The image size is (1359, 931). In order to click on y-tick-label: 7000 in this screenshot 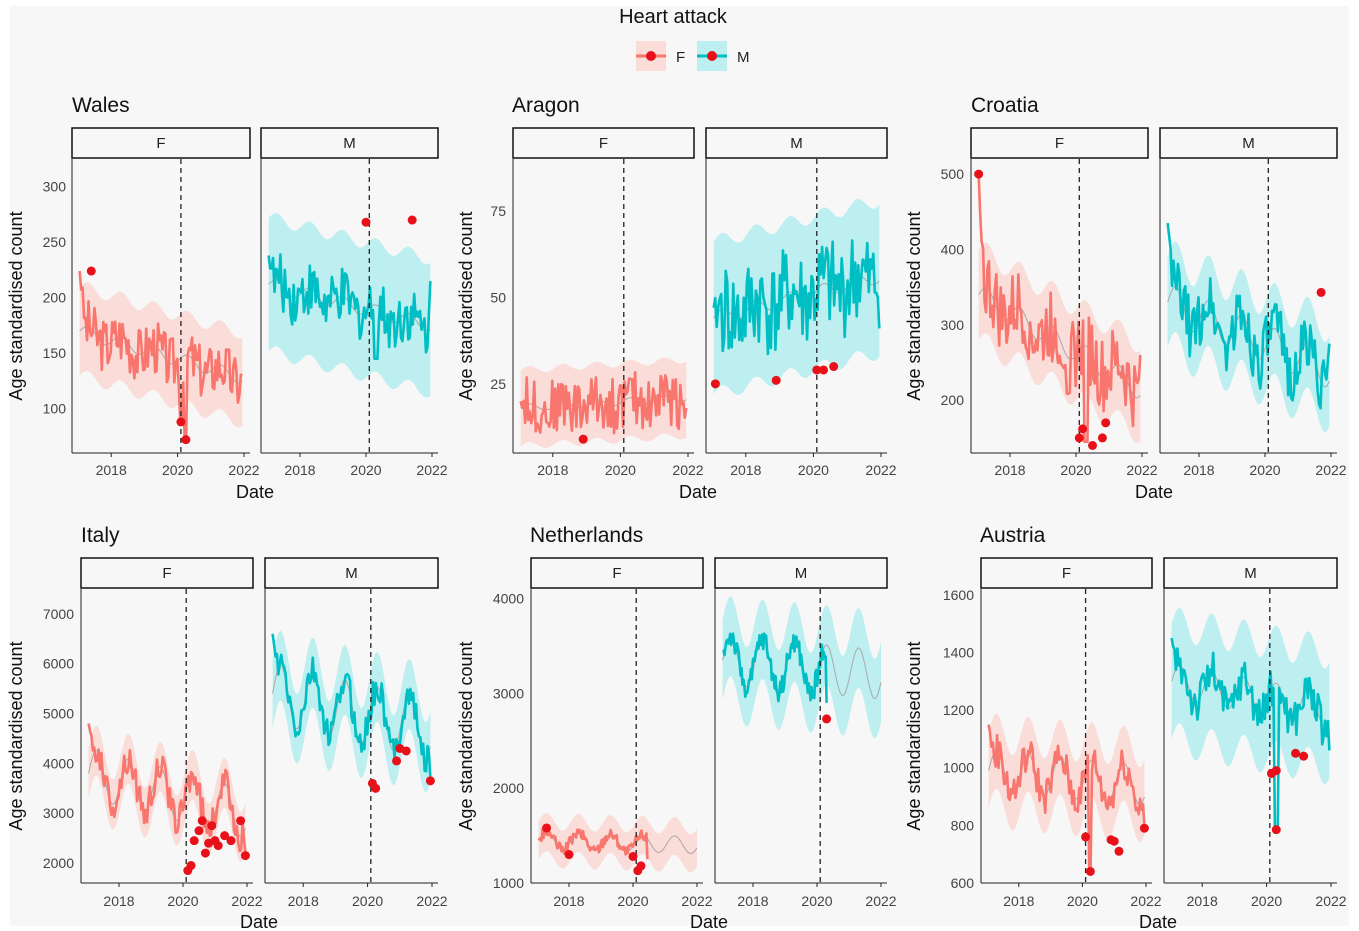, I will do `click(58, 614)`.